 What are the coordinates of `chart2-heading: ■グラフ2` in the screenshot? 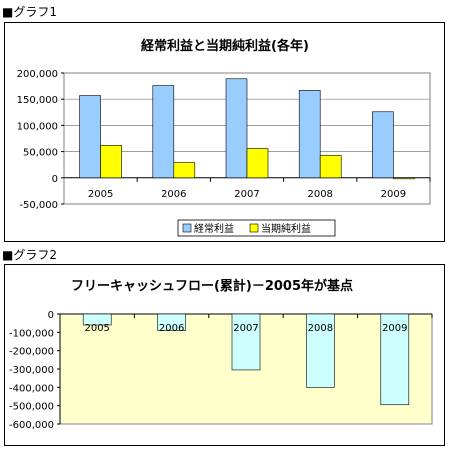 It's located at (29, 255).